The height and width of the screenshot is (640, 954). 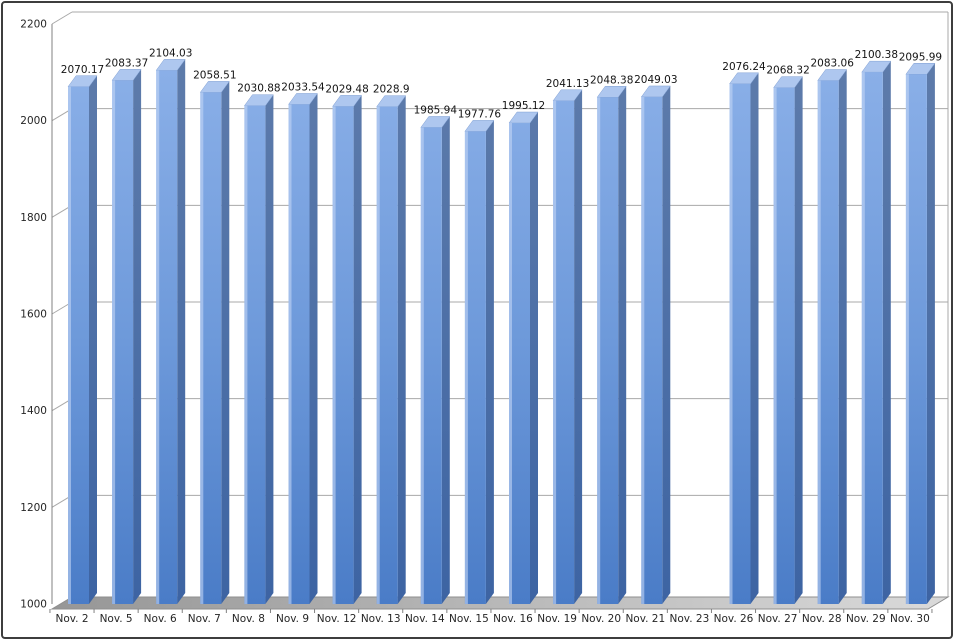 I want to click on bar-value-label: 2070.17, so click(x=82, y=70).